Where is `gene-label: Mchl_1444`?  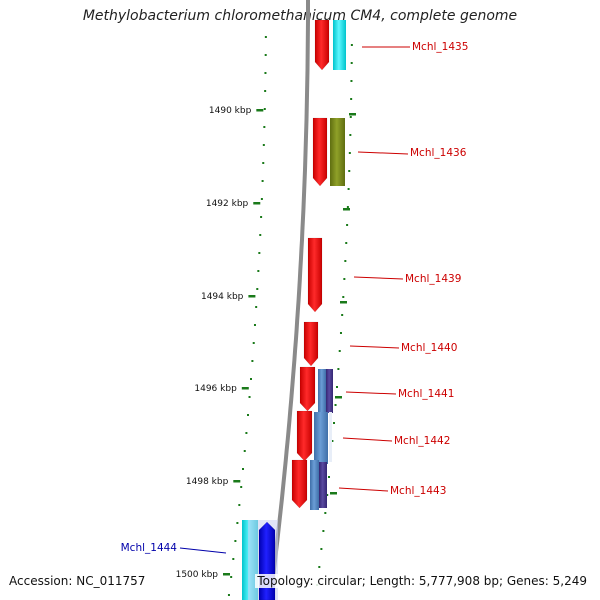
gene-label: Mchl_1444 is located at coordinates (149, 548).